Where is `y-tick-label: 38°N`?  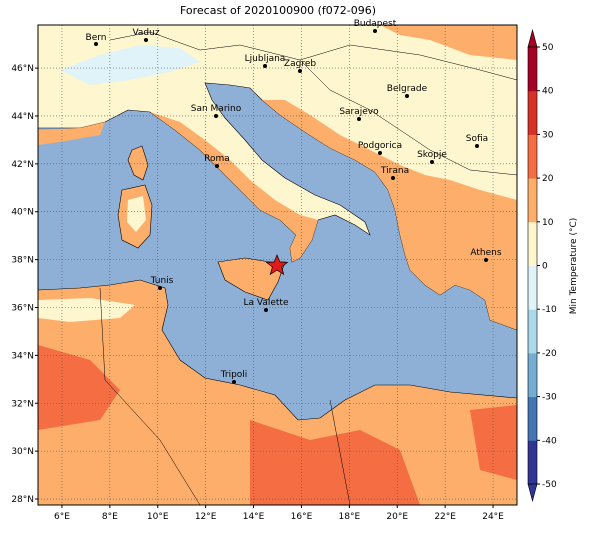 y-tick-label: 38°N is located at coordinates (22, 261).